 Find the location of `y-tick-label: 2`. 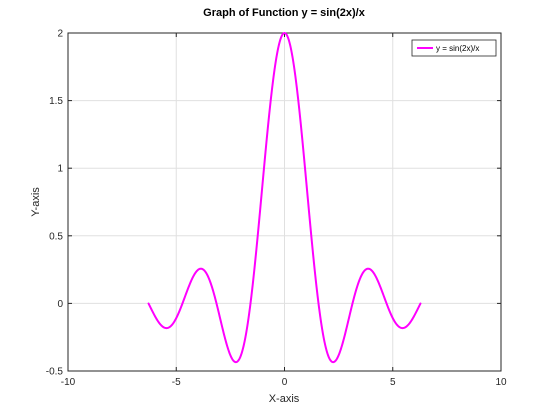

y-tick-label: 2 is located at coordinates (60, 34).